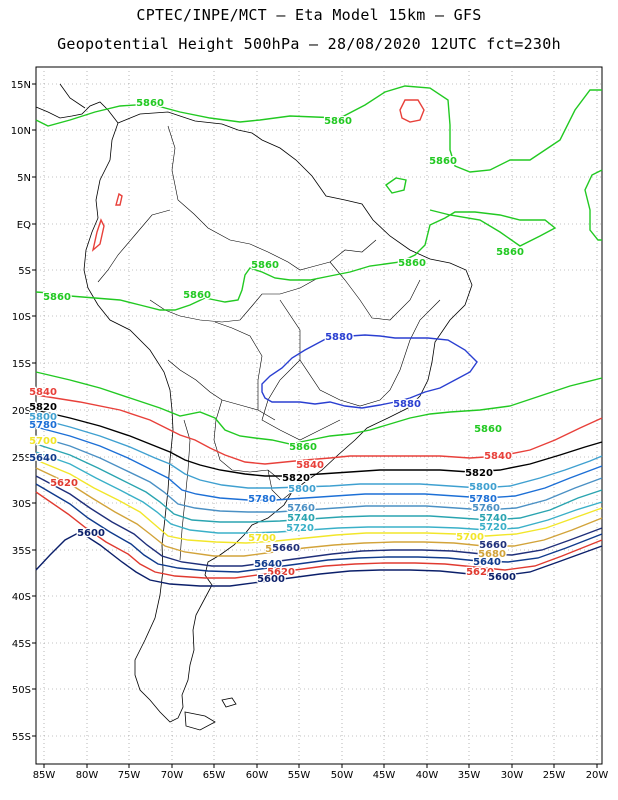  Describe the element at coordinates (597, 775) in the screenshot. I see `lon-tick-label: 20W` at that location.